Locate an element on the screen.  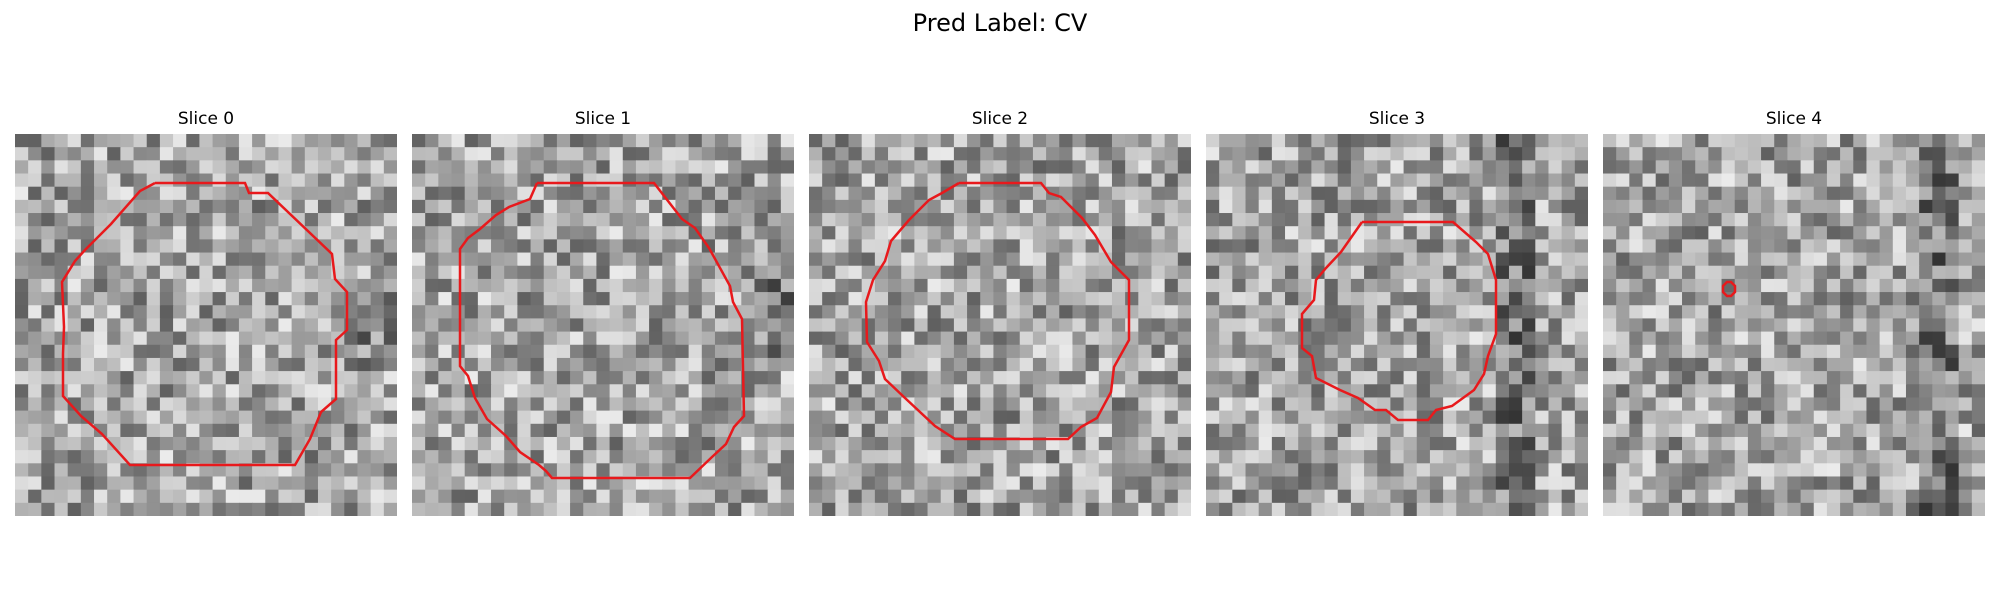
slice-panel: Slice 1 is located at coordinates (603, 312).